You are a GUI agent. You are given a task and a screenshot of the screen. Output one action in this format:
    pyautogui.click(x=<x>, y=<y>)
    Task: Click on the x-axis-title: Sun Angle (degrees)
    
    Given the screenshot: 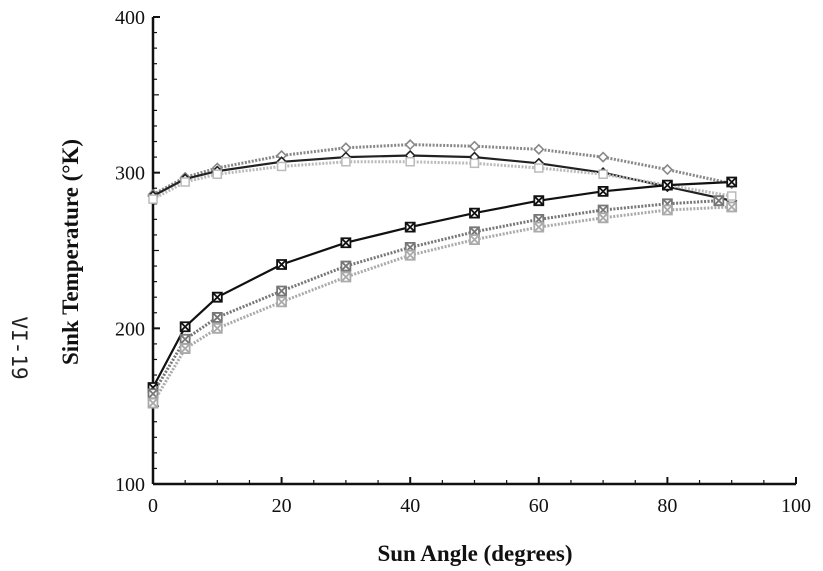 What is the action you would take?
    pyautogui.click(x=474, y=553)
    